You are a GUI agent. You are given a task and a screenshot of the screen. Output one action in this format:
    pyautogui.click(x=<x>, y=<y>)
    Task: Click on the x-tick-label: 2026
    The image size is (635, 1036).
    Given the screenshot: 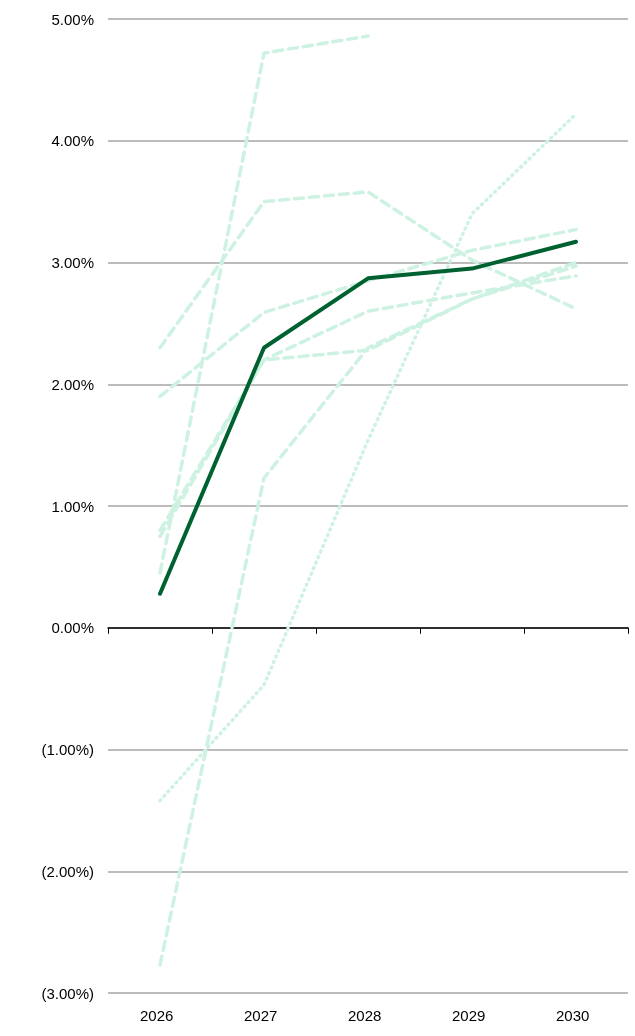 What is the action you would take?
    pyautogui.click(x=157, y=1015)
    